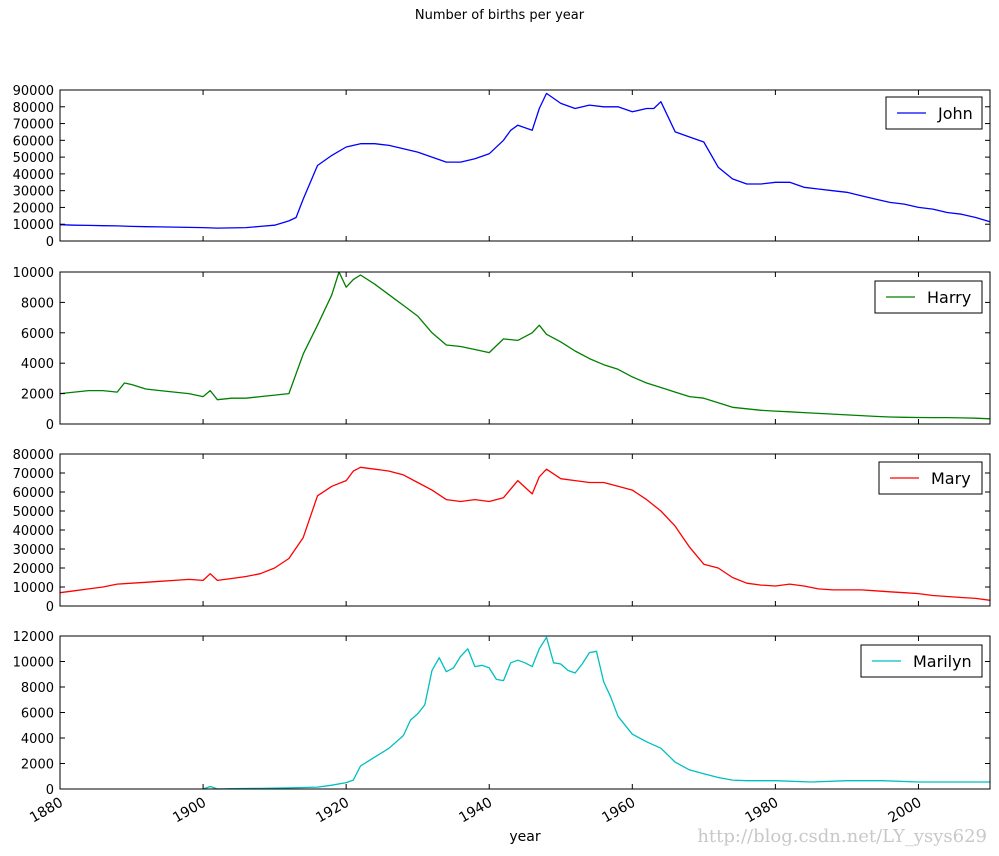 The height and width of the screenshot is (856, 999). I want to click on x-tick-label: 2000, so click(905, 811).